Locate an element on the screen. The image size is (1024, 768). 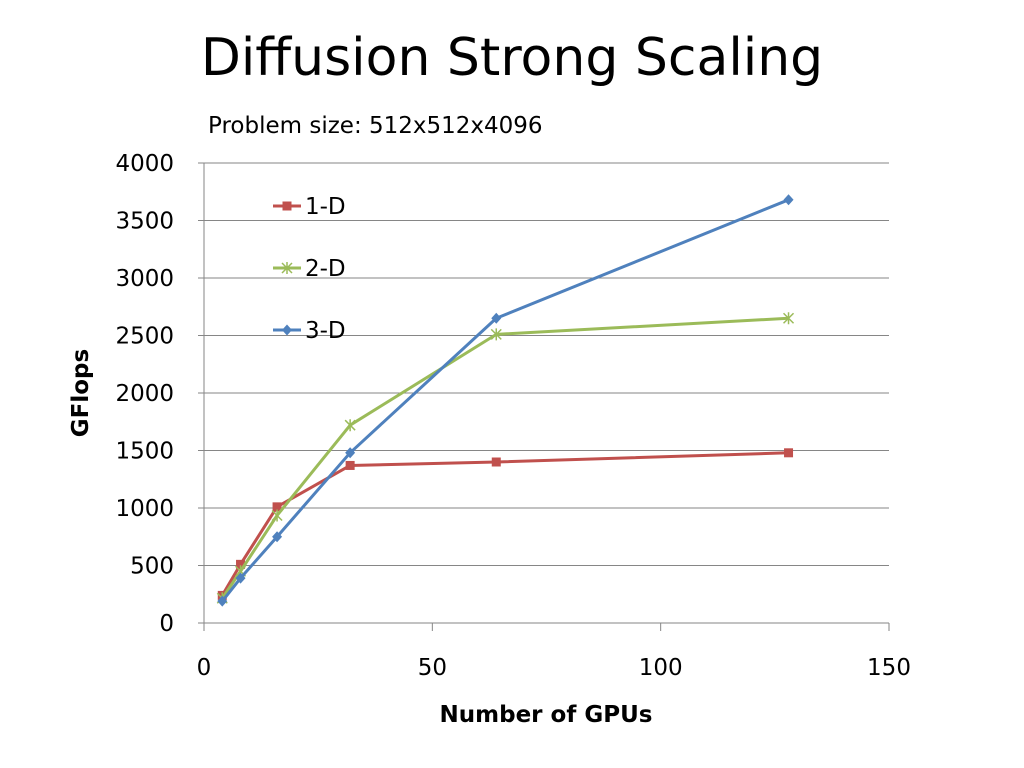
legend-item: 2-D is located at coordinates (309, 269).